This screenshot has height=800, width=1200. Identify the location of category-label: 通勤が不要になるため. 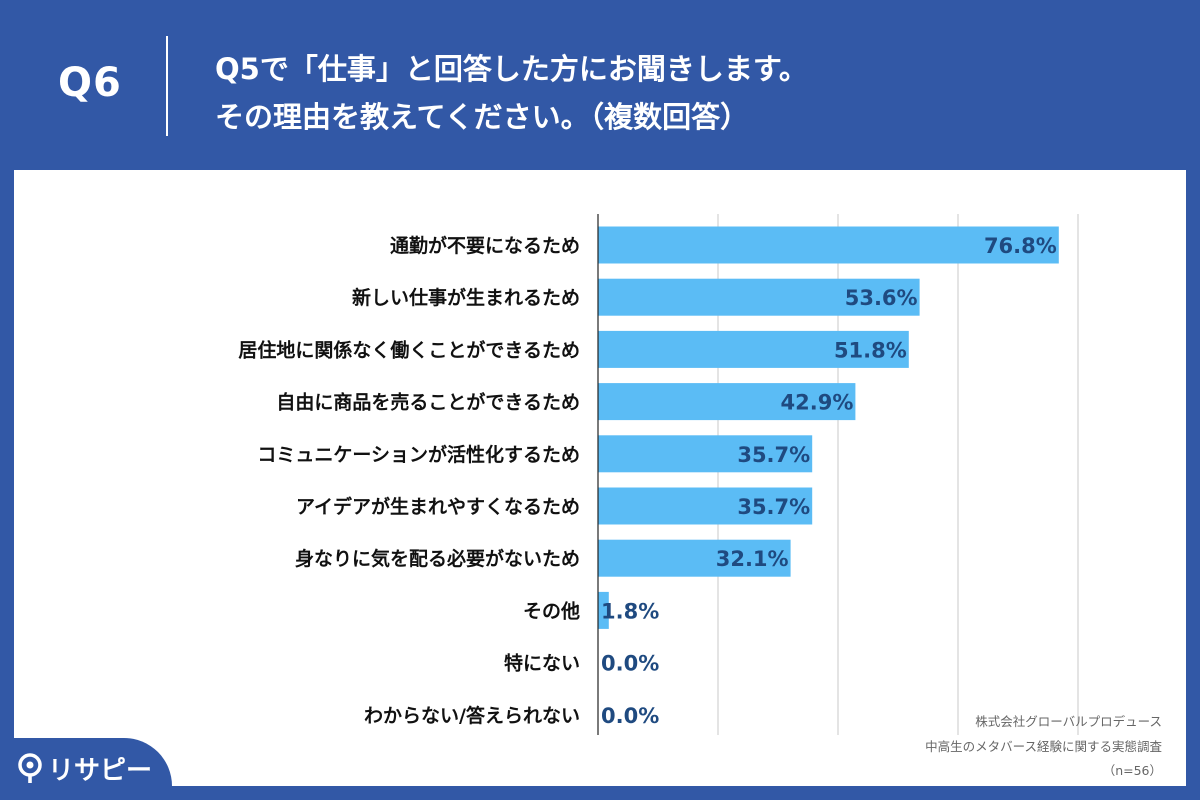
(485, 245).